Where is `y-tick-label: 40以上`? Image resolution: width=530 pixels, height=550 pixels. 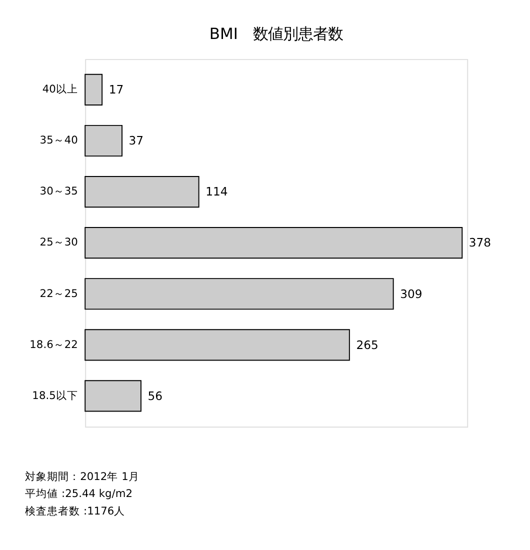 y-tick-label: 40以上 is located at coordinates (60, 89).